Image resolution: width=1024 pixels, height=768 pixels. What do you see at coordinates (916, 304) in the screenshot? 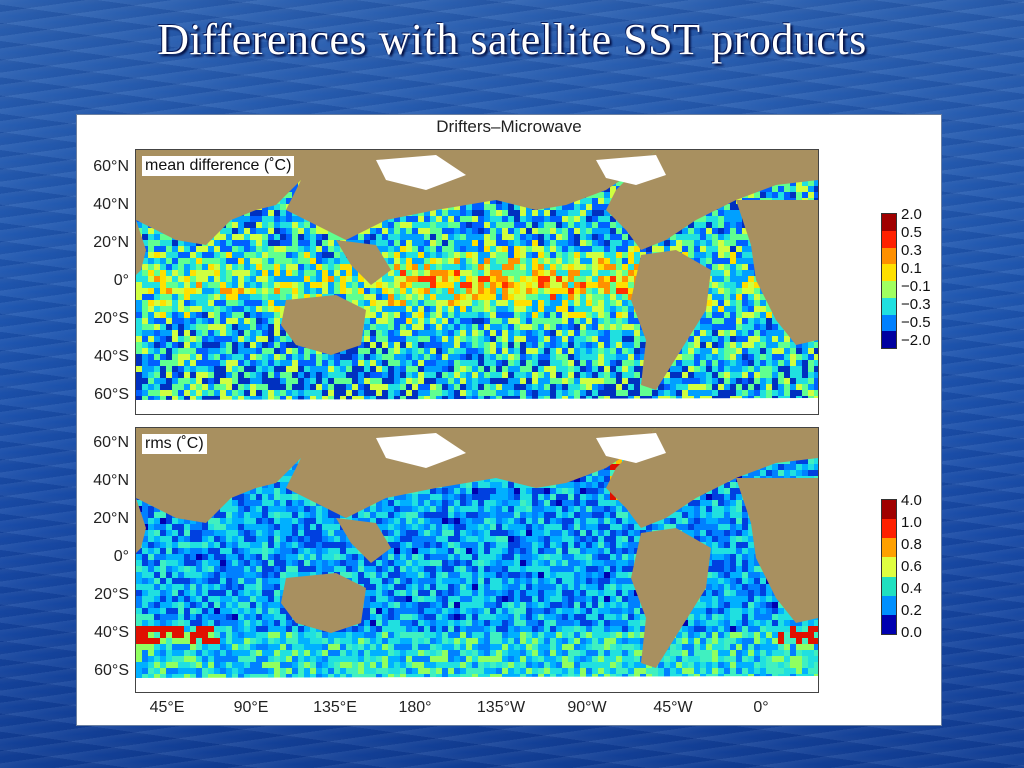
I see `colorbar-label: −0.3` at bounding box center [916, 304].